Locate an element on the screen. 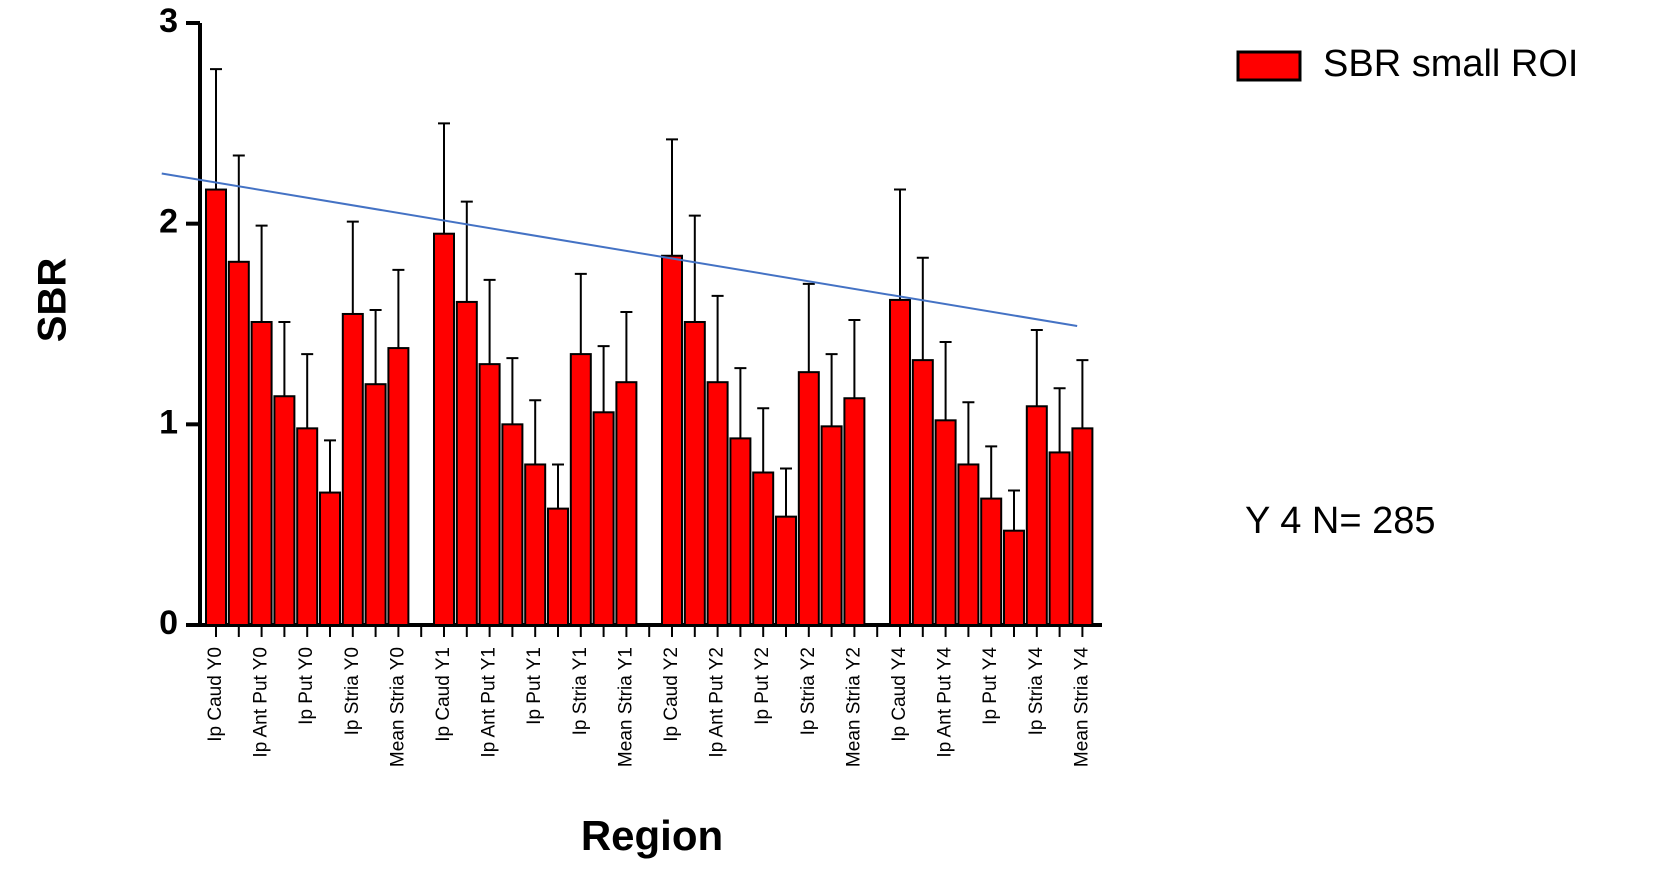 The height and width of the screenshot is (873, 1660). x-tick-label: Ip Ant Put Y2 is located at coordinates (717, 702).